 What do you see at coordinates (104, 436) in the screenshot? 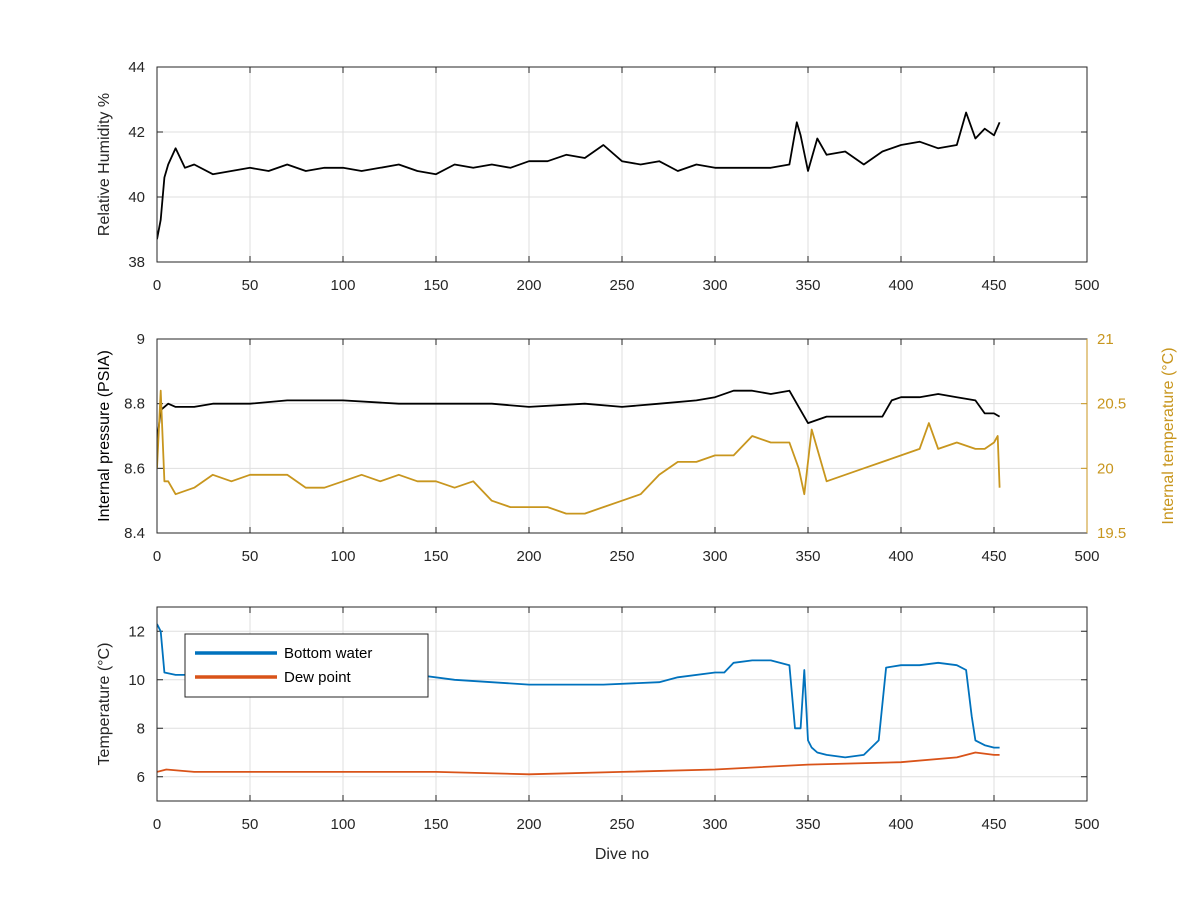
I see `y-axis-label: Internal pressure (PSIA)` at bounding box center [104, 436].